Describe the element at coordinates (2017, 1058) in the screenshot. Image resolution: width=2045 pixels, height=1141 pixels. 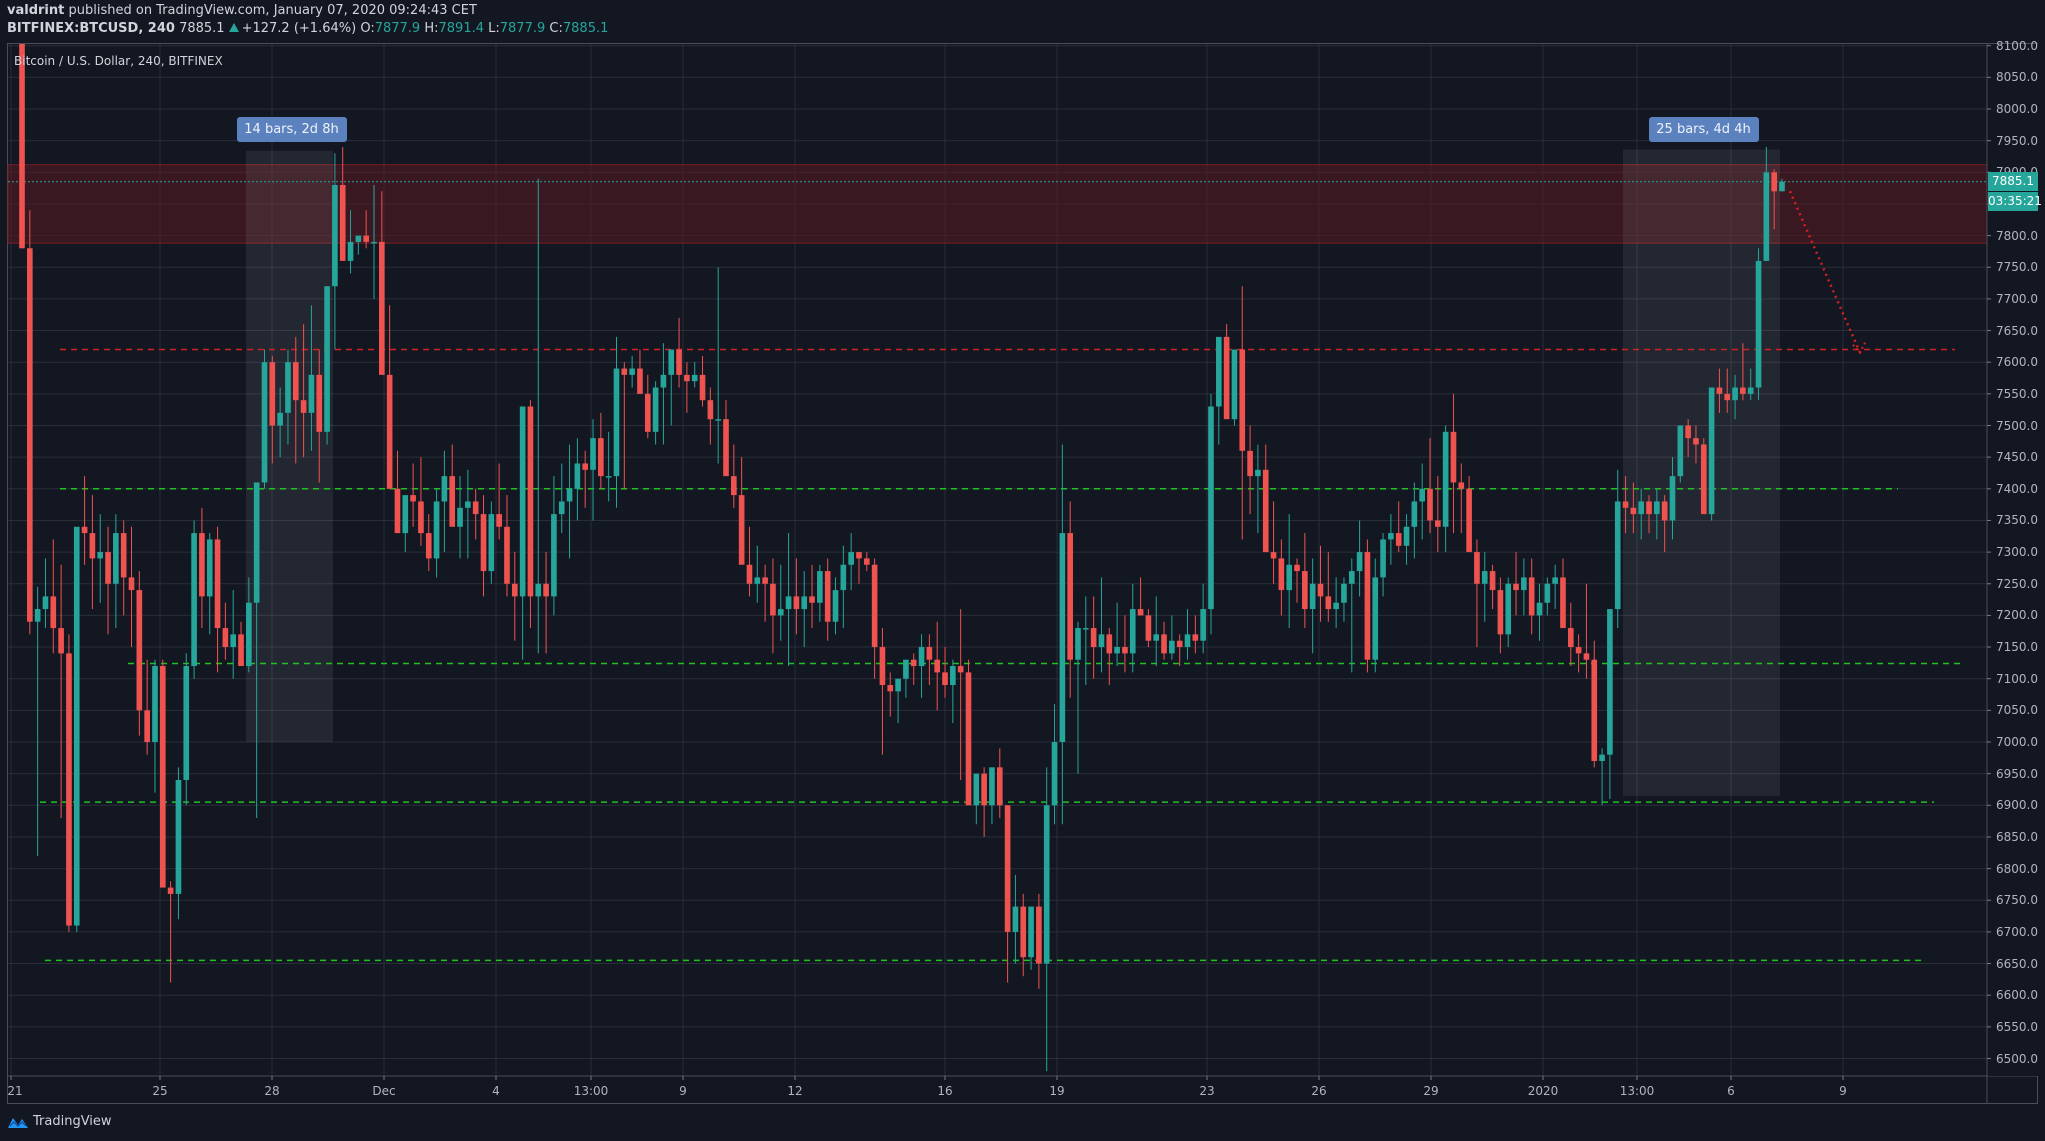
I see `y-tick-label: 6500.0` at that location.